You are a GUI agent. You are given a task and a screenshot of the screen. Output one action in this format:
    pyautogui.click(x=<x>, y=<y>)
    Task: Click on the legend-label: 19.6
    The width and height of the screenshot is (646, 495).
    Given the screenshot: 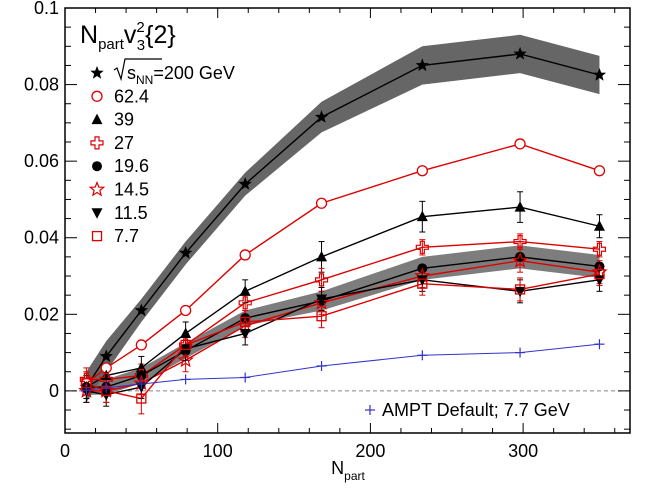 What is the action you would take?
    pyautogui.click(x=131, y=166)
    